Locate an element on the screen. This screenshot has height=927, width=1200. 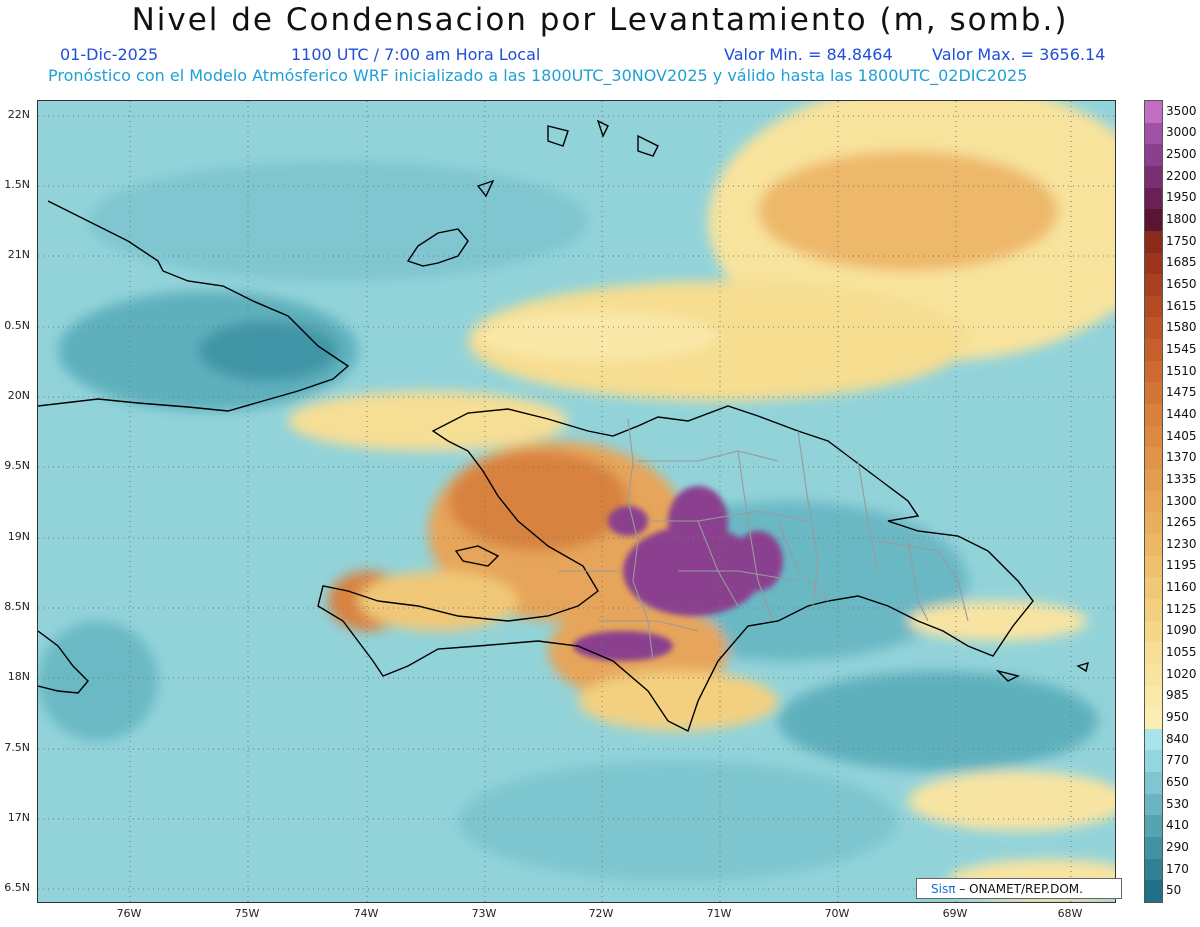
gonave-coast is located at coordinates (477, 556).